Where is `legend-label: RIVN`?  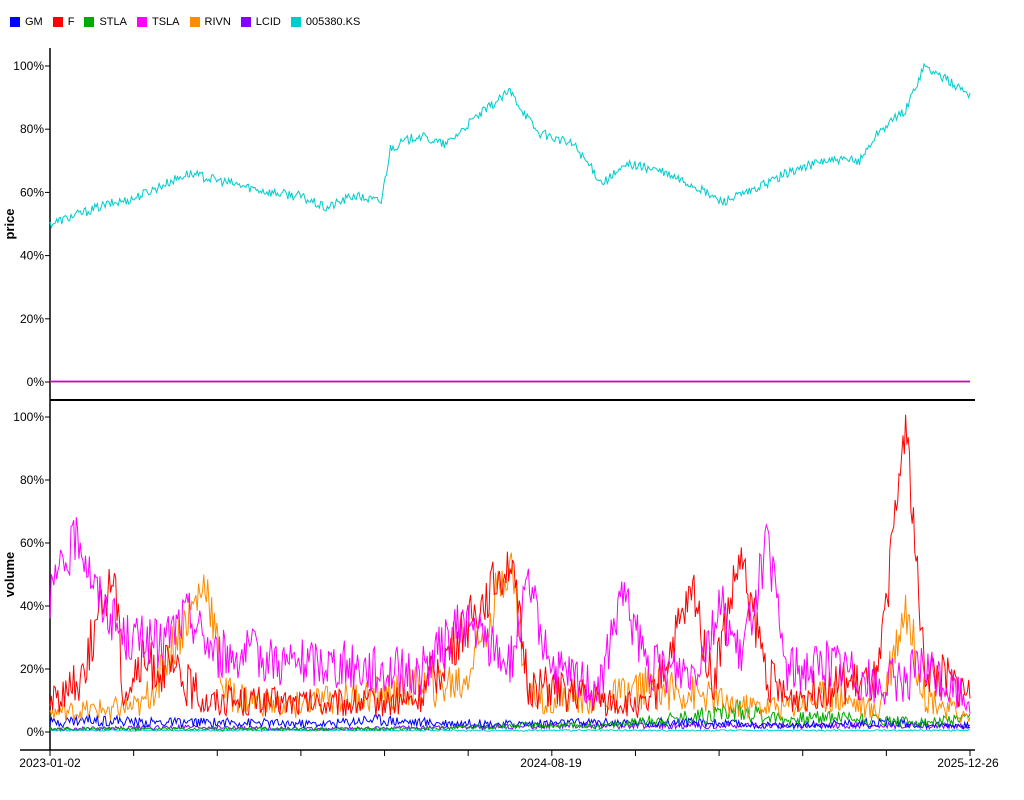 legend-label: RIVN is located at coordinates (217, 22).